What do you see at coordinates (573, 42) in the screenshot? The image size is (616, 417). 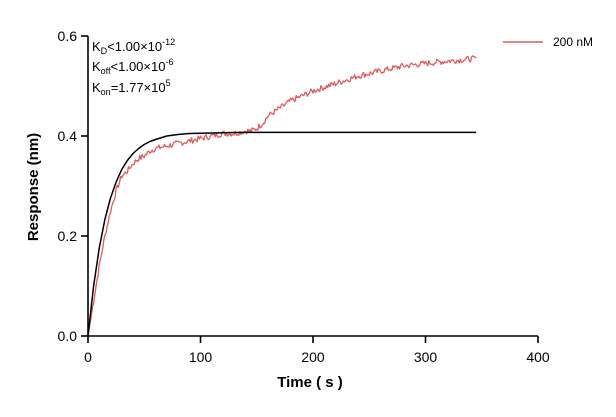 I see `legend-label-200nm: 200 nM` at bounding box center [573, 42].